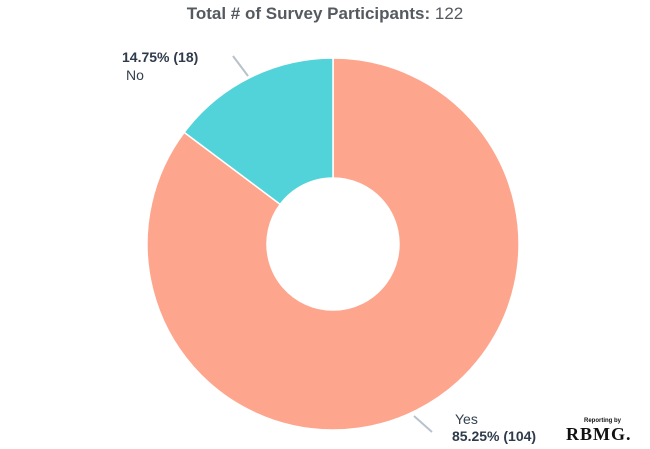 The height and width of the screenshot is (449, 650). What do you see at coordinates (466, 419) in the screenshot?
I see `slice-label-yes-category: Yes` at bounding box center [466, 419].